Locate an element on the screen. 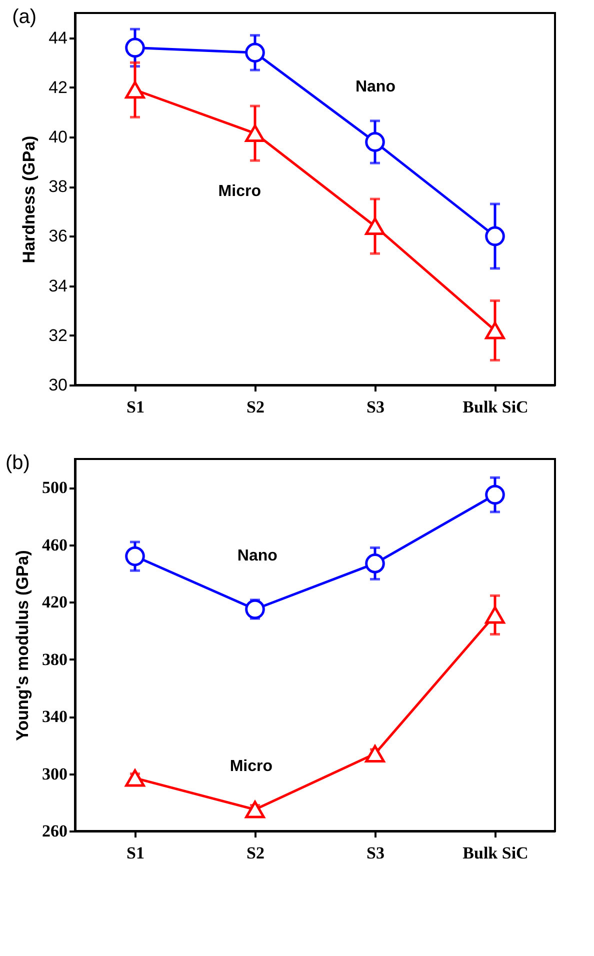 The width and height of the screenshot is (594, 956). y-tick-label: 42 is located at coordinates (58, 87).